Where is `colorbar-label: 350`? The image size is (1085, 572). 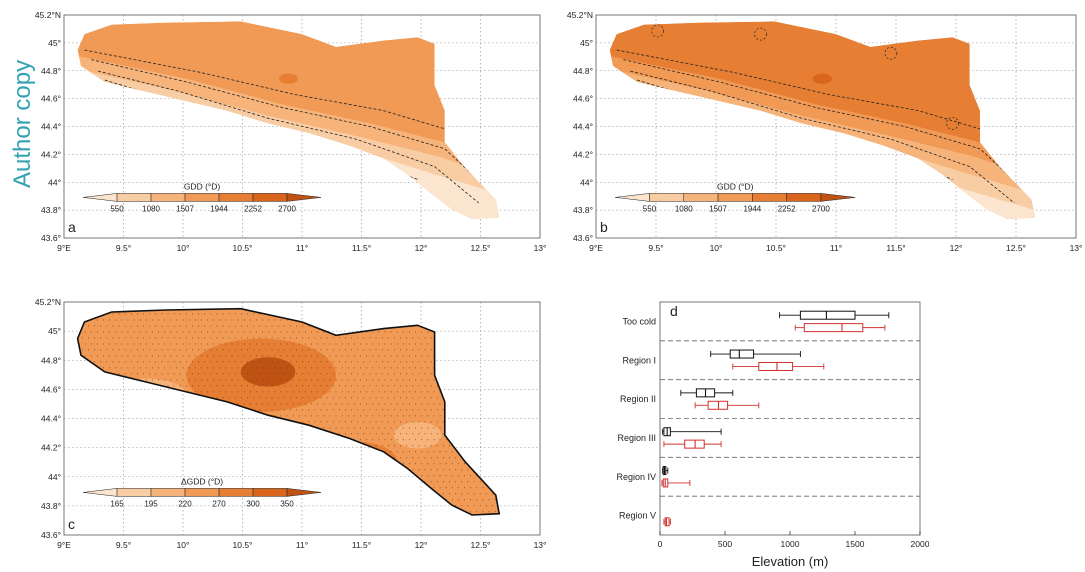 colorbar-label: 350 is located at coordinates (287, 503).